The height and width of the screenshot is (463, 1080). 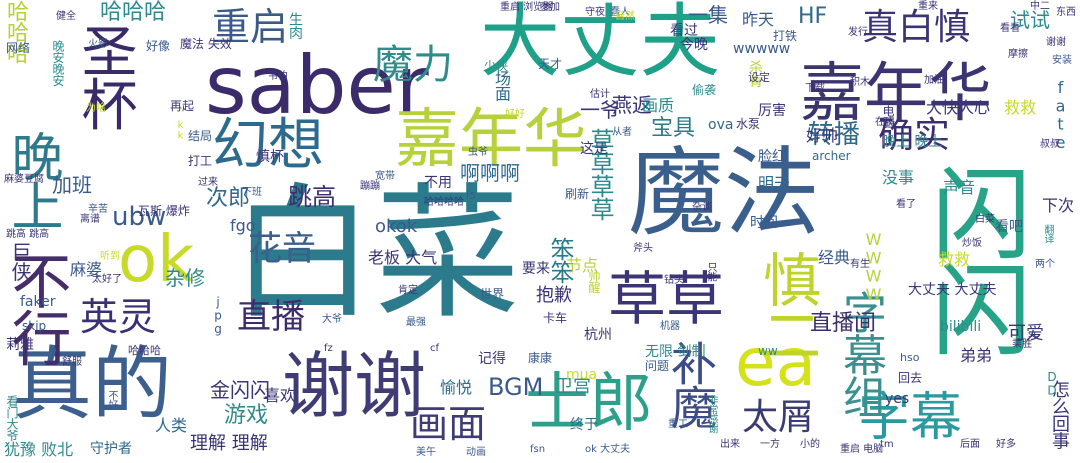 I want to click on word: 杂谈, so click(x=702, y=207).